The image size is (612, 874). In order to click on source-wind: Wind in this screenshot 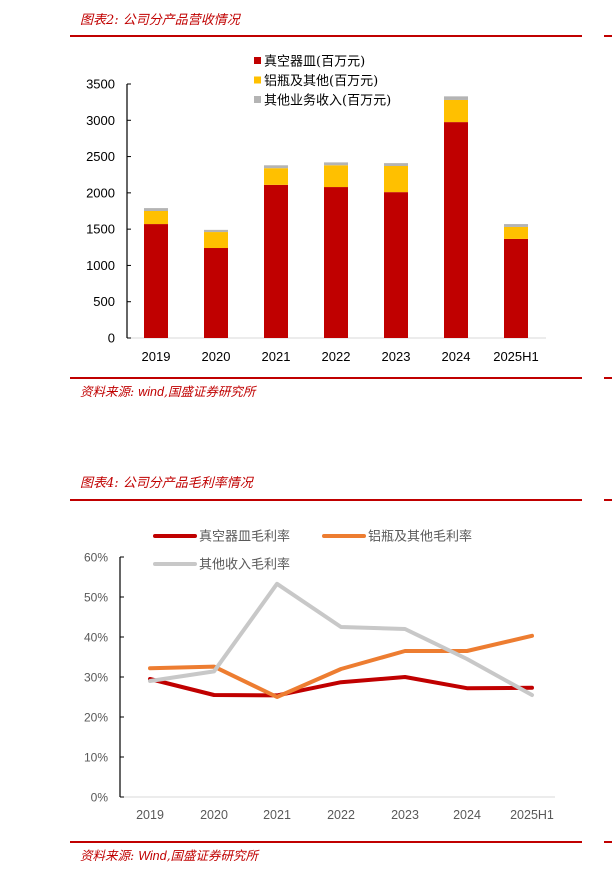, I will do `click(152, 856)`.